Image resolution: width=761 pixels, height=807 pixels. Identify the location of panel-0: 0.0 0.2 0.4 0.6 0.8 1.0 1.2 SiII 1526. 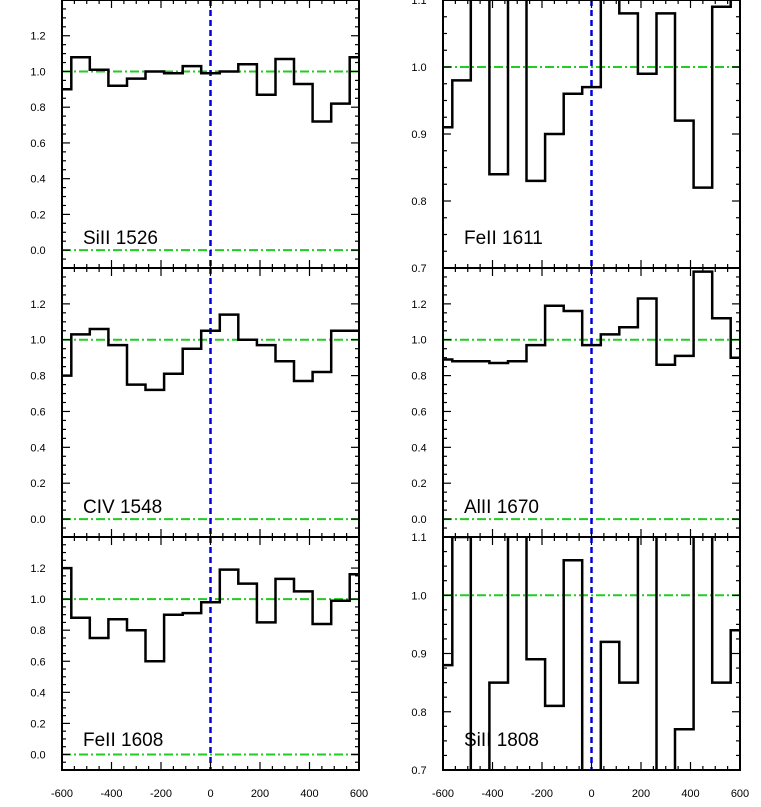
(195, 134).